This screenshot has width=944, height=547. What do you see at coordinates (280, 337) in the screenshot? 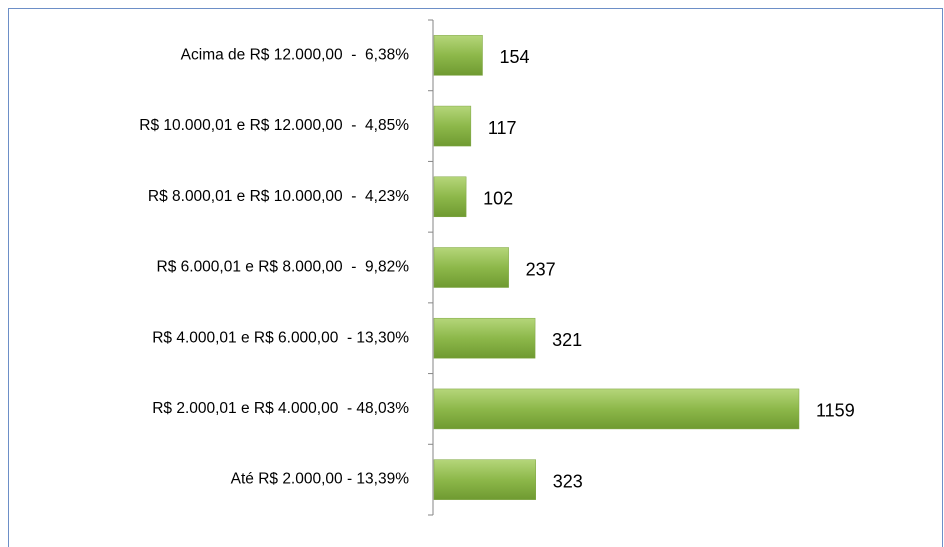
I see `category-label: R$ 4.000,01 e R$ 6.000,00 - 13,30%` at bounding box center [280, 337].